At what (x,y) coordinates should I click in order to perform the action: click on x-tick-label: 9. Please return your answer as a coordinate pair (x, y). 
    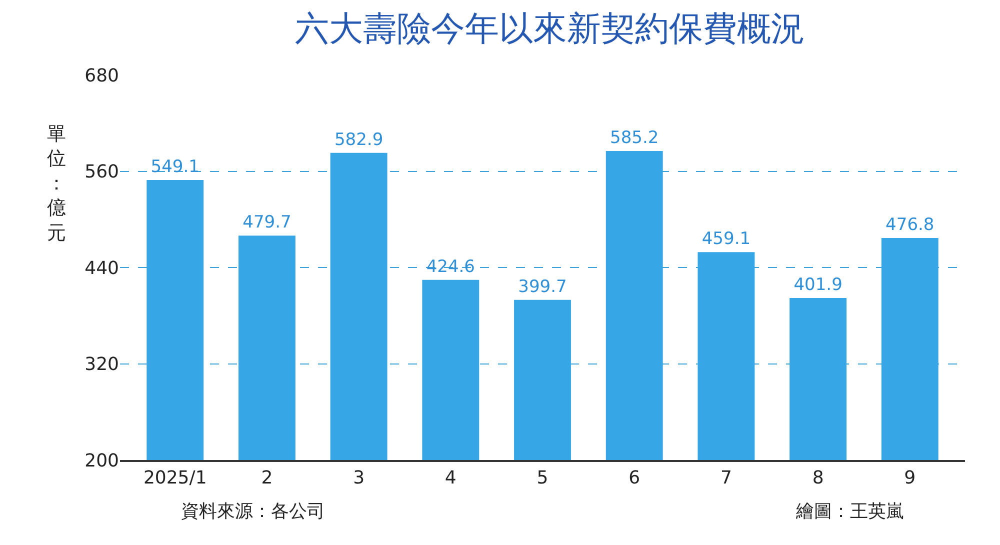
    Looking at the image, I should click on (910, 478).